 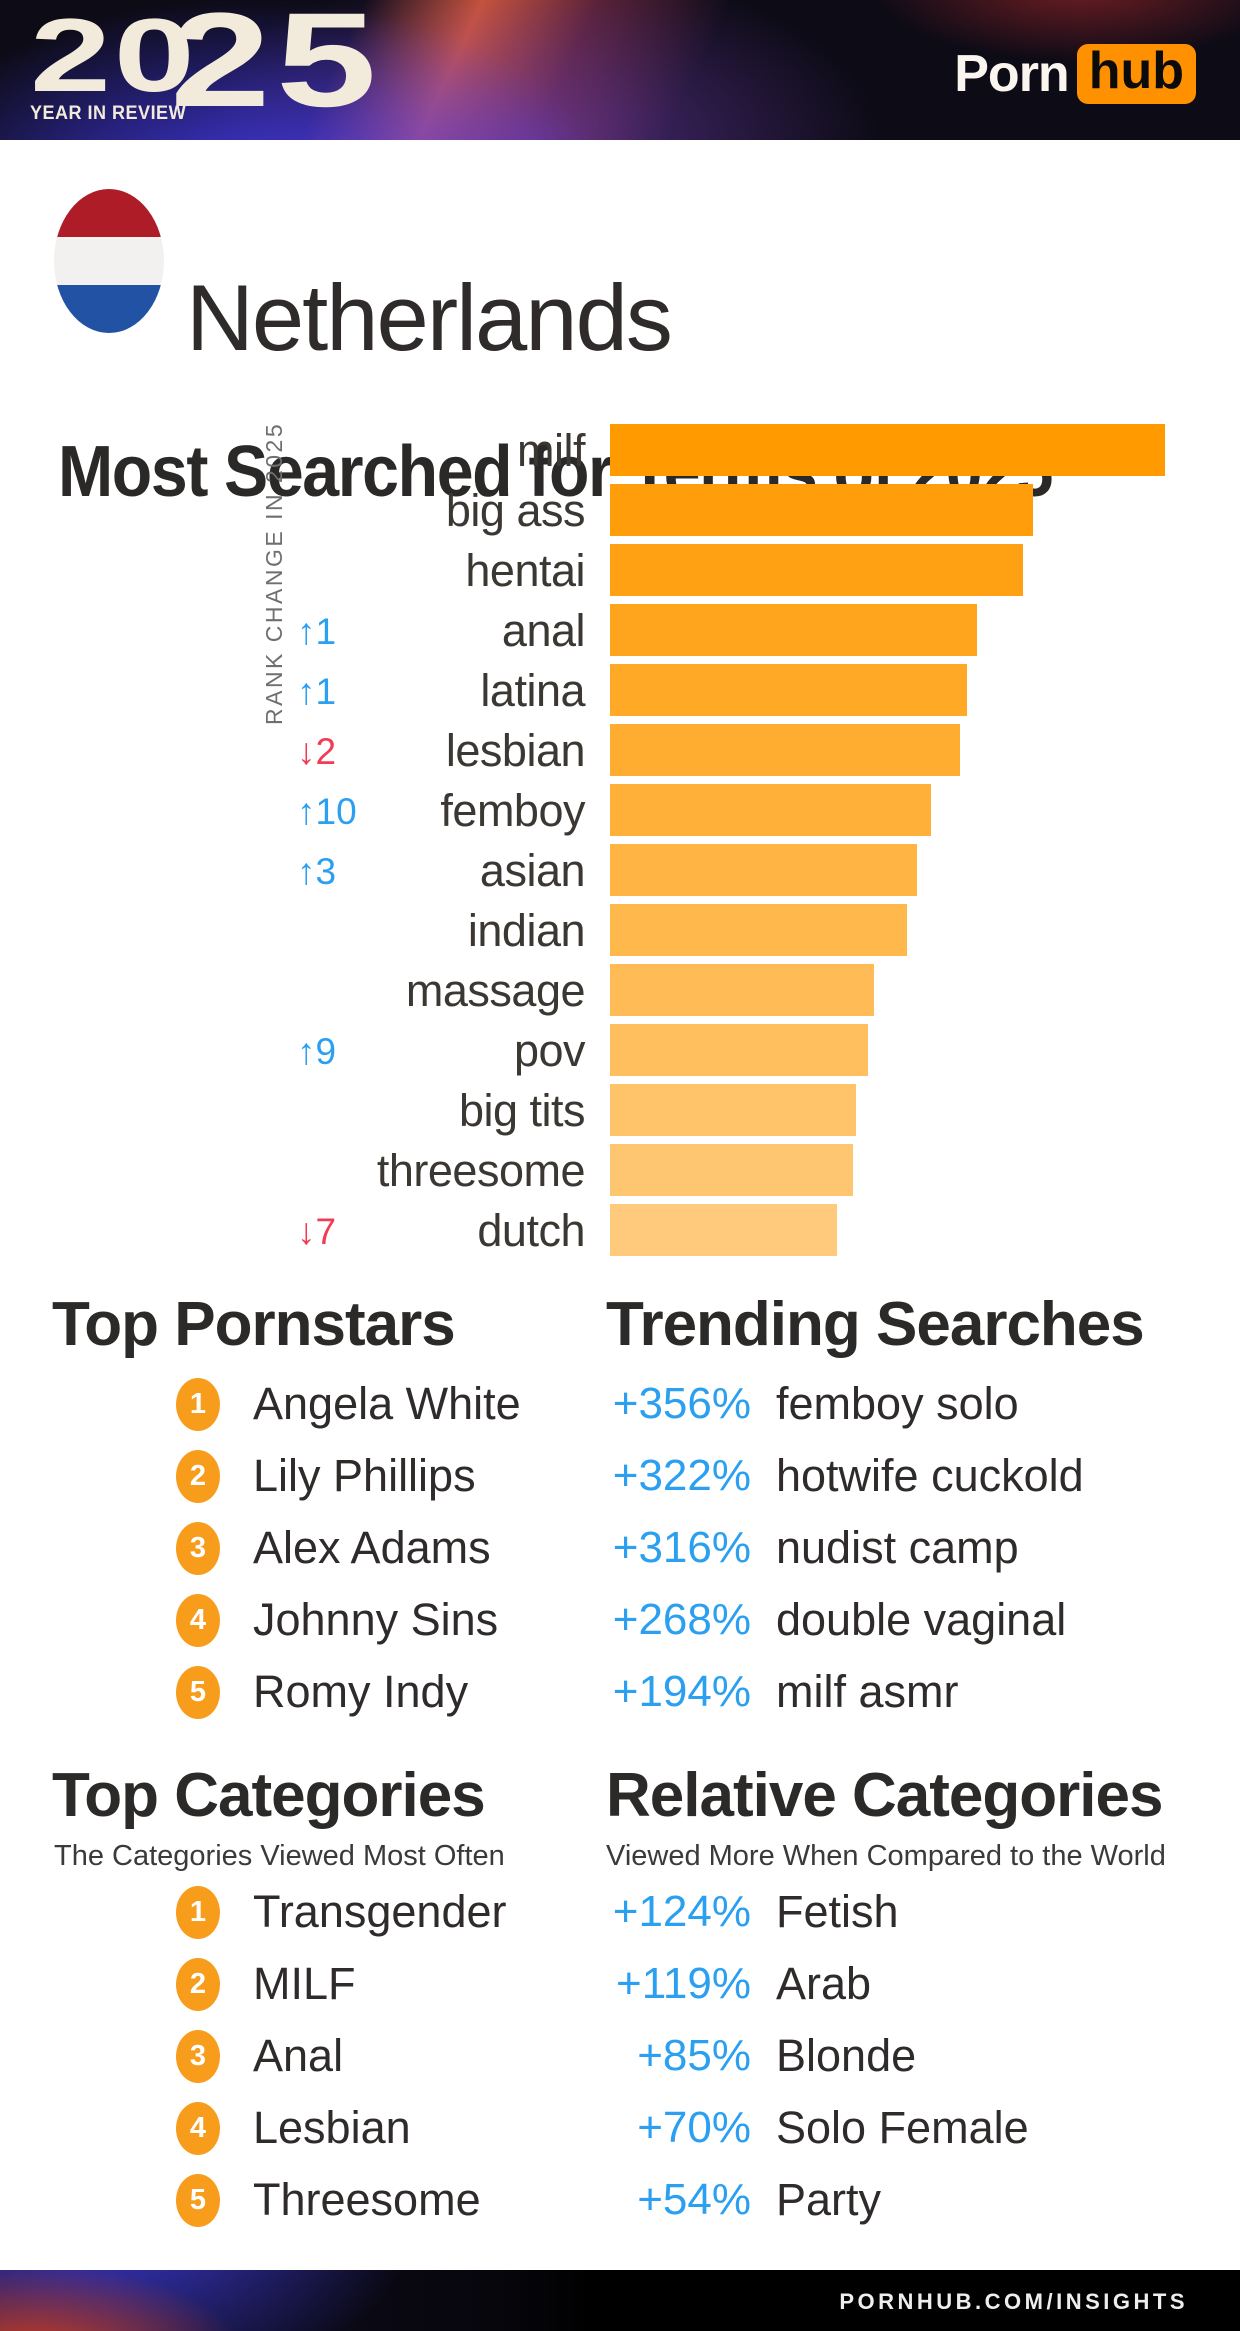 I want to click on year-logo-last-digits: 25, so click(x=276, y=67).